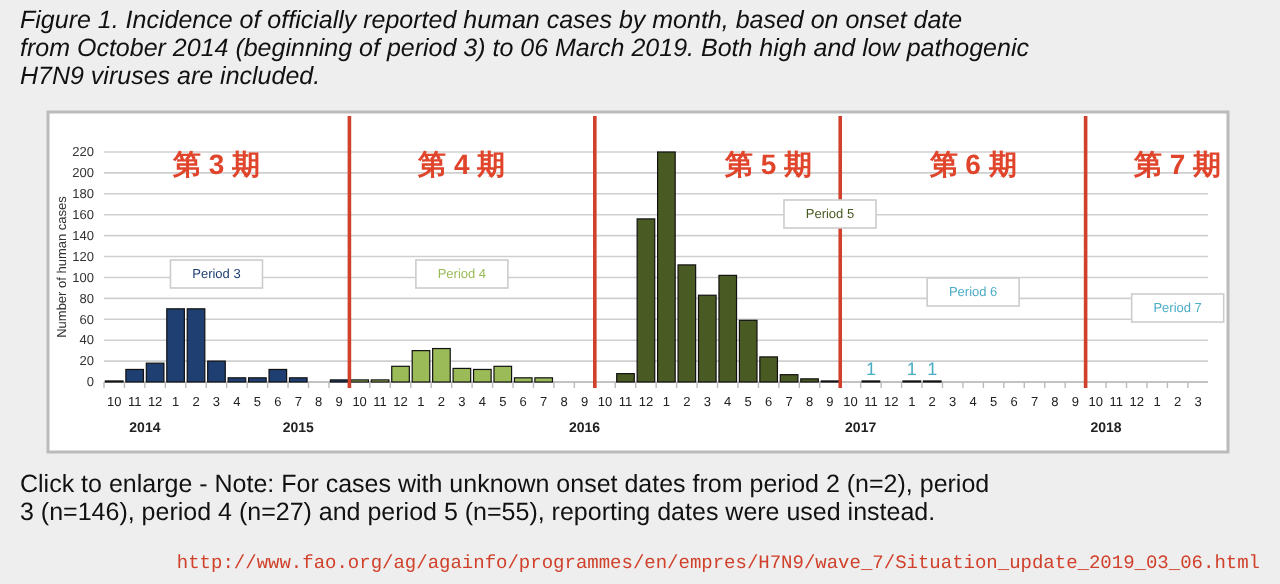 The height and width of the screenshot is (584, 1280). What do you see at coordinates (972, 163) in the screenshot?
I see `annotation: 第 6 期` at bounding box center [972, 163].